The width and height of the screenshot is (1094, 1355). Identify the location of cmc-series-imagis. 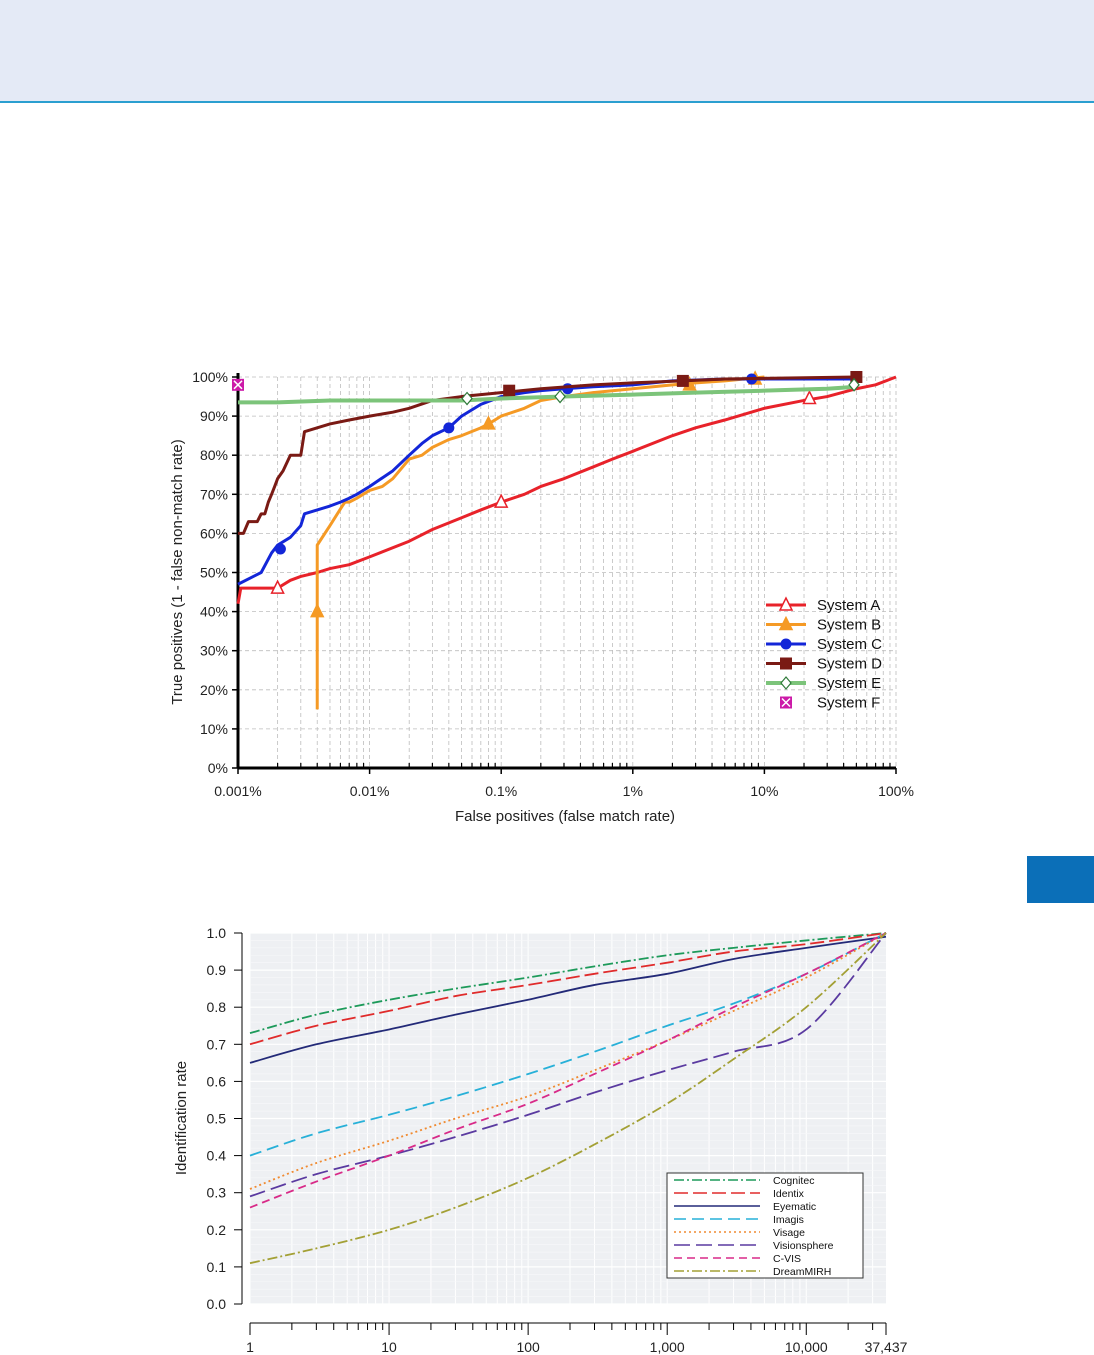
(568, 1044).